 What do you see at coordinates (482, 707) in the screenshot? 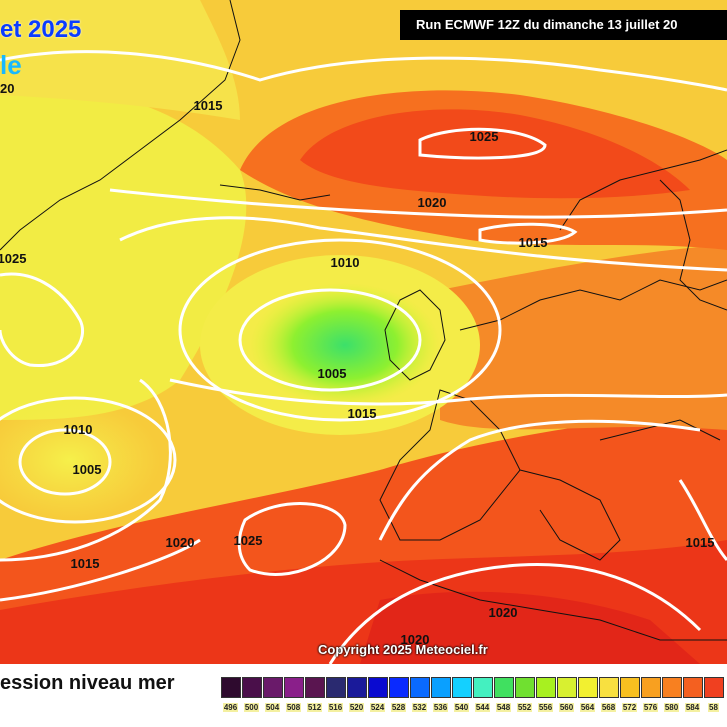
I see `legend-value: 544` at bounding box center [482, 707].